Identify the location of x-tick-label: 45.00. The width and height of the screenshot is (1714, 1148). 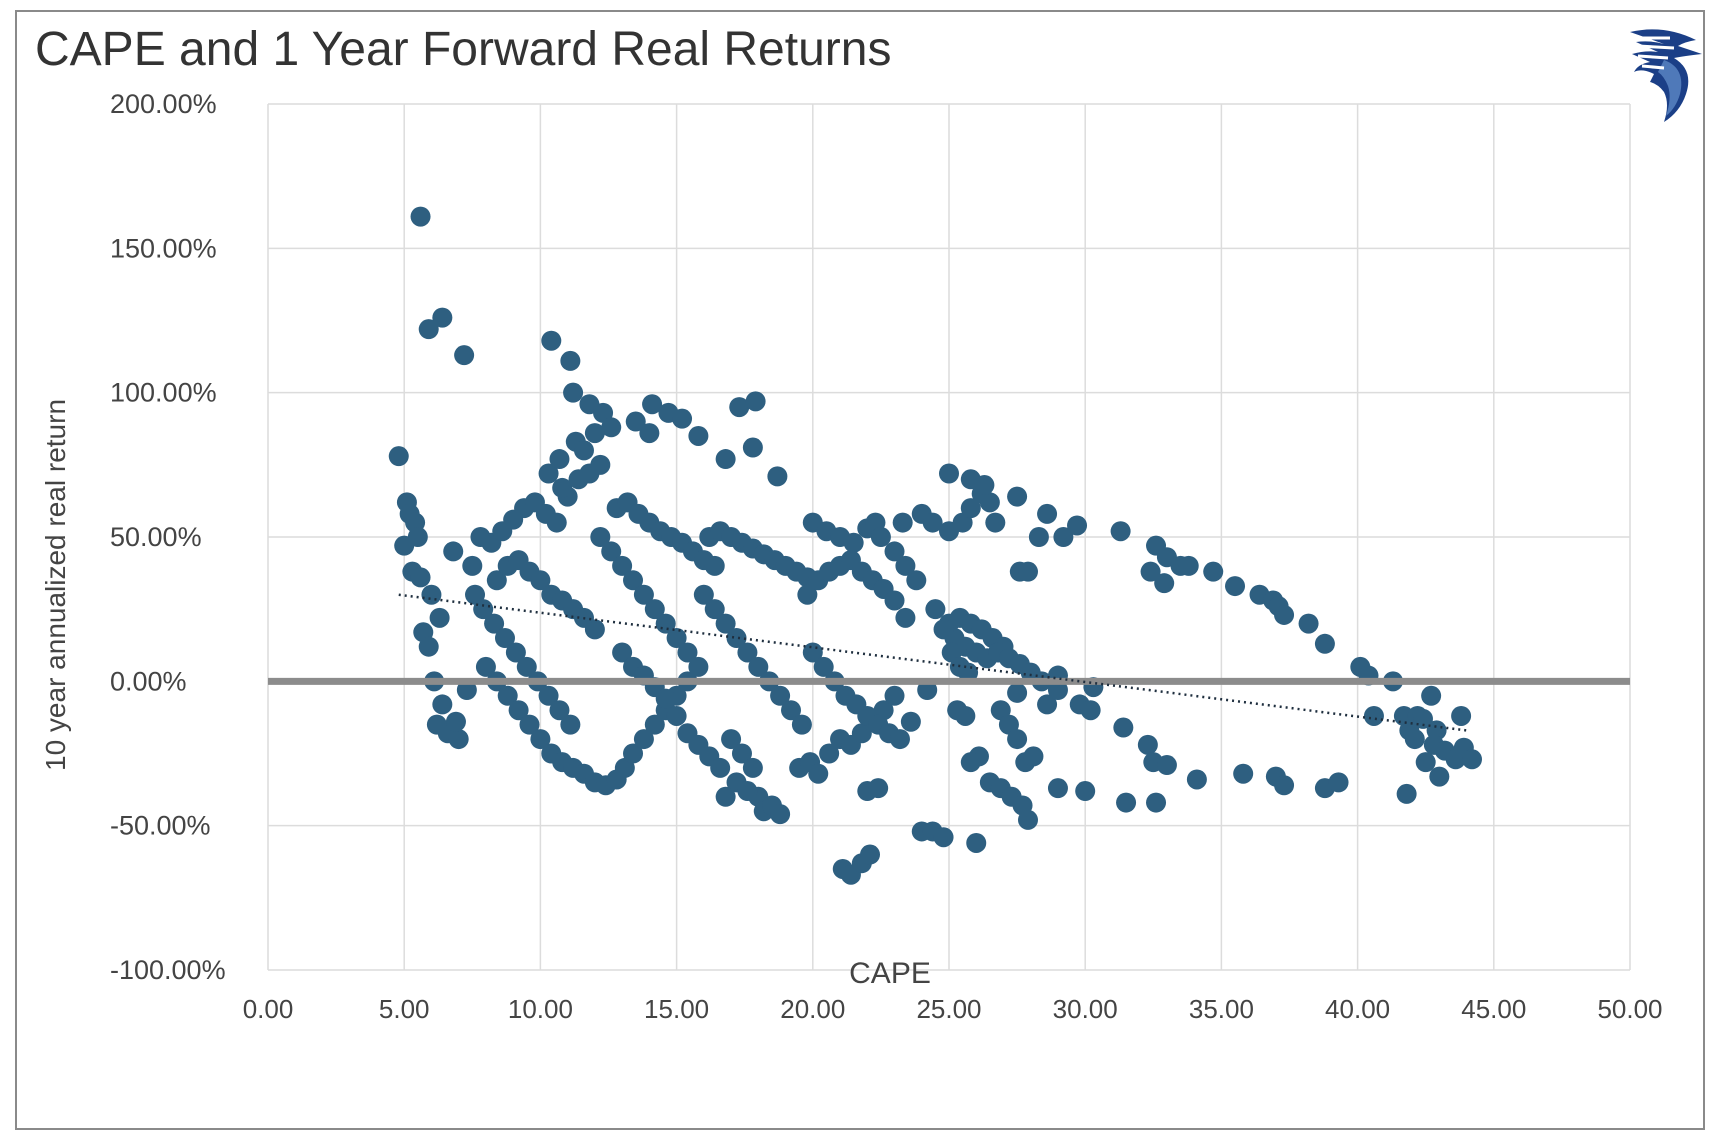
(1493, 1009).